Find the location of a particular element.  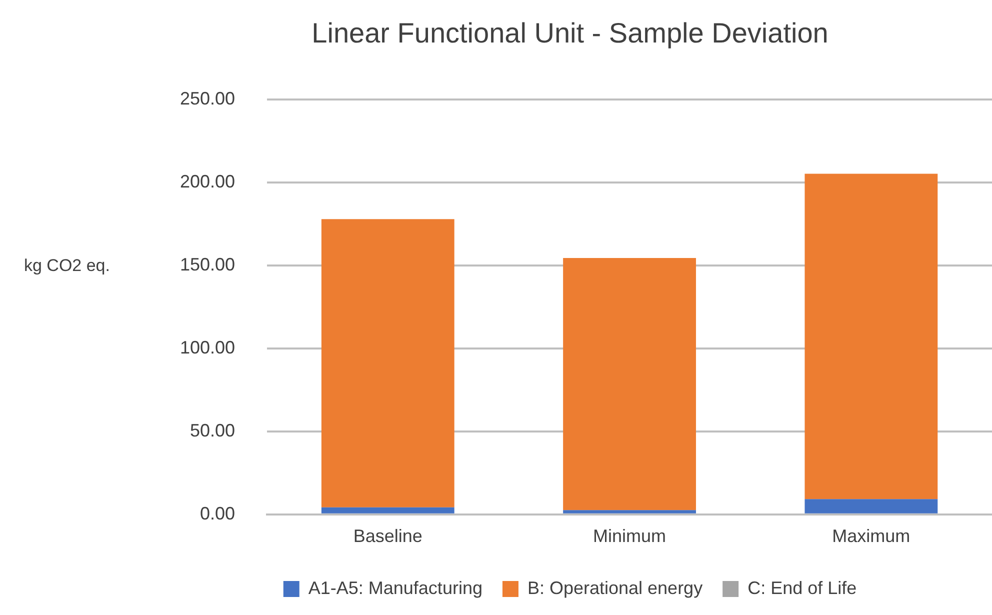

y-tick-label: 100.00 is located at coordinates (208, 347).